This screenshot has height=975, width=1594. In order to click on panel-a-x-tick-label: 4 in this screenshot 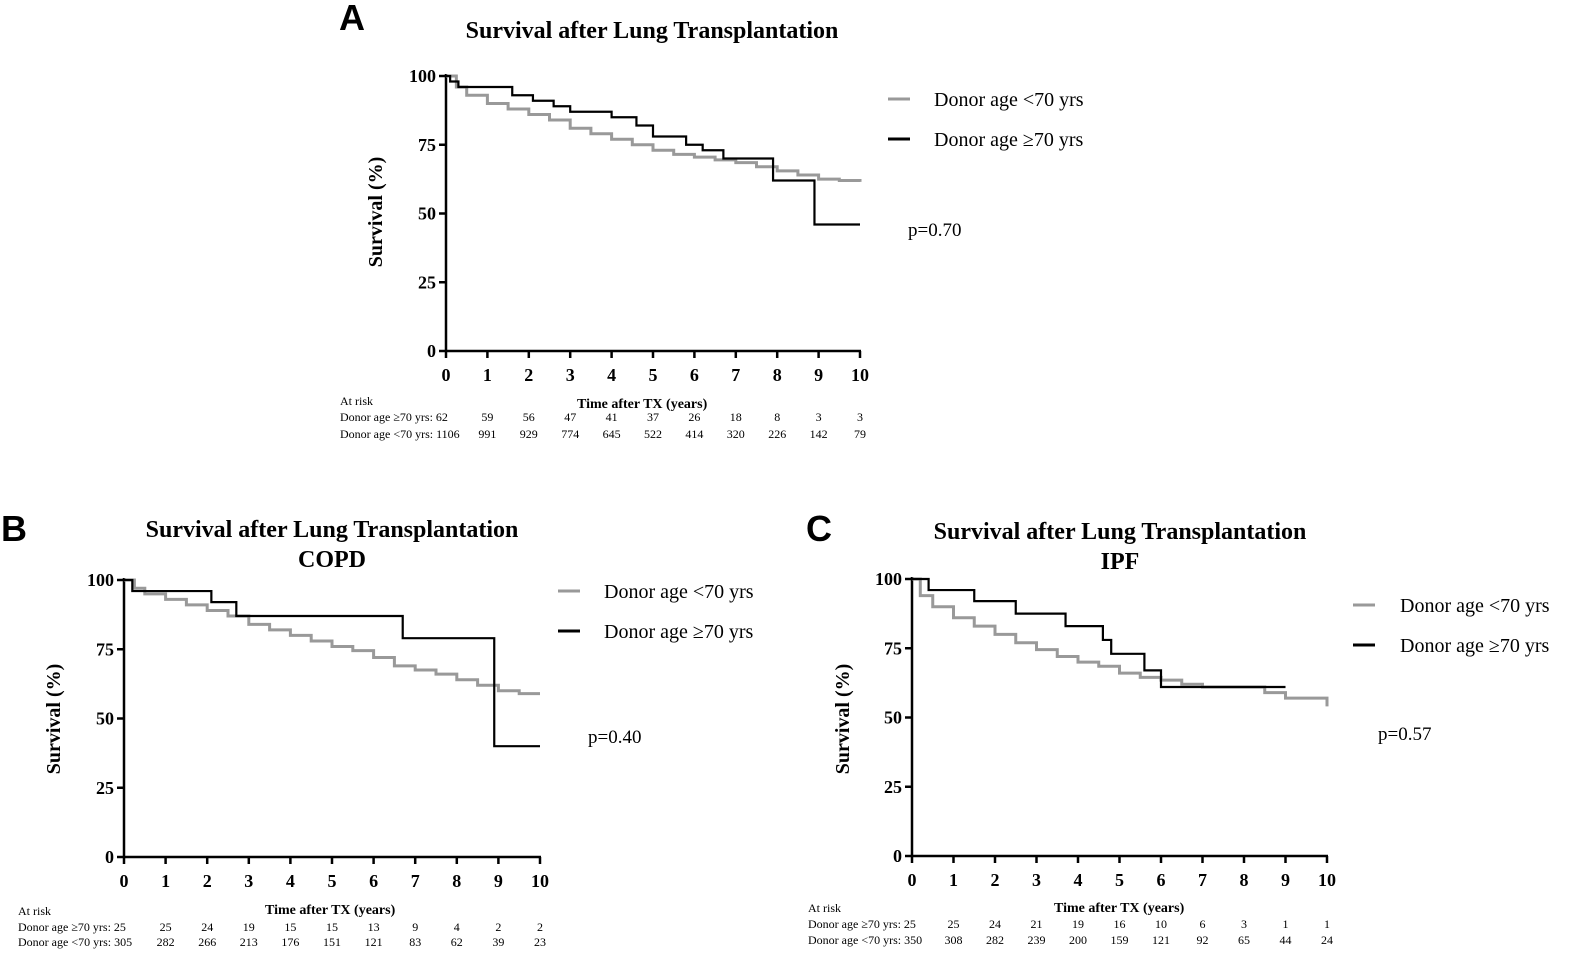, I will do `click(611, 375)`.